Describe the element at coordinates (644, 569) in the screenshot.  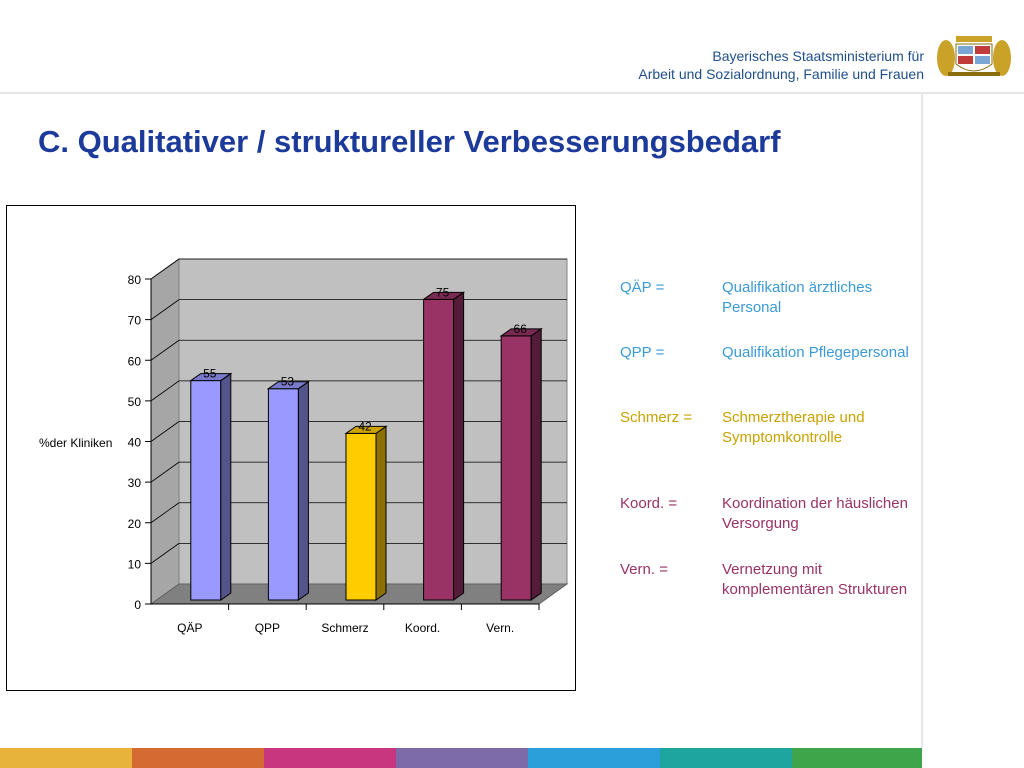
I see `legend-key: Vern. =` at that location.